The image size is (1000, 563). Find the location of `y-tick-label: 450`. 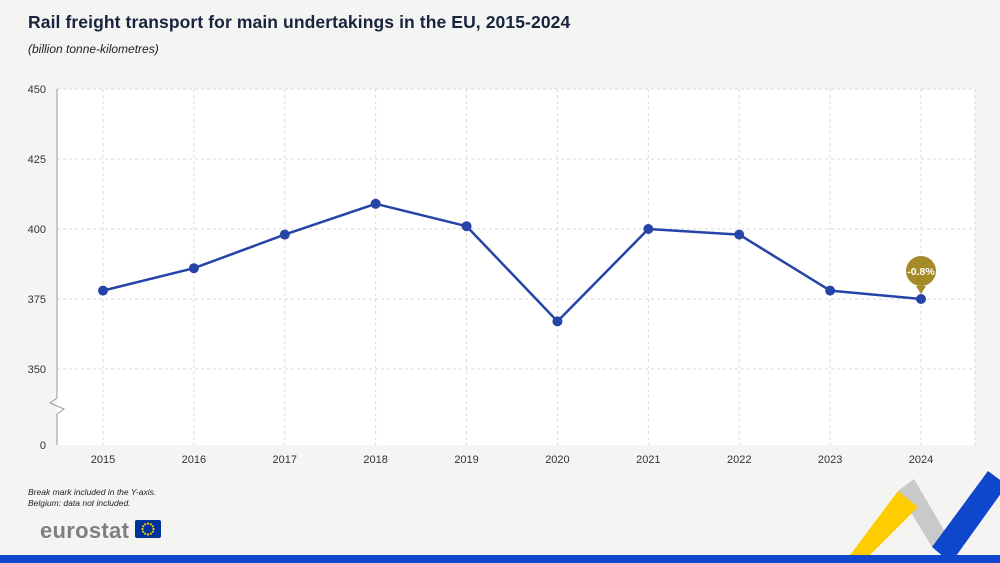

y-tick-label: 450 is located at coordinates (37, 90).